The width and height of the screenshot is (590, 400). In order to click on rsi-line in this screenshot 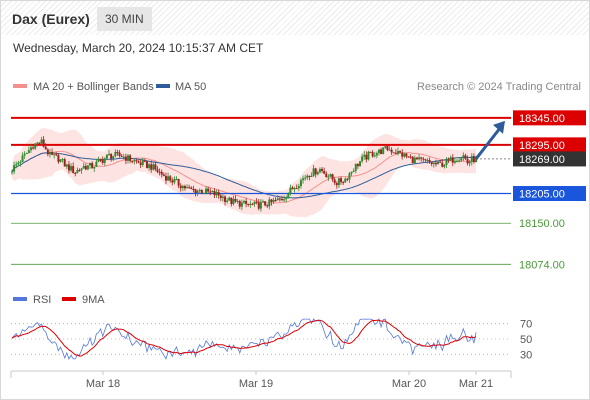, I will do `click(244, 339)`.